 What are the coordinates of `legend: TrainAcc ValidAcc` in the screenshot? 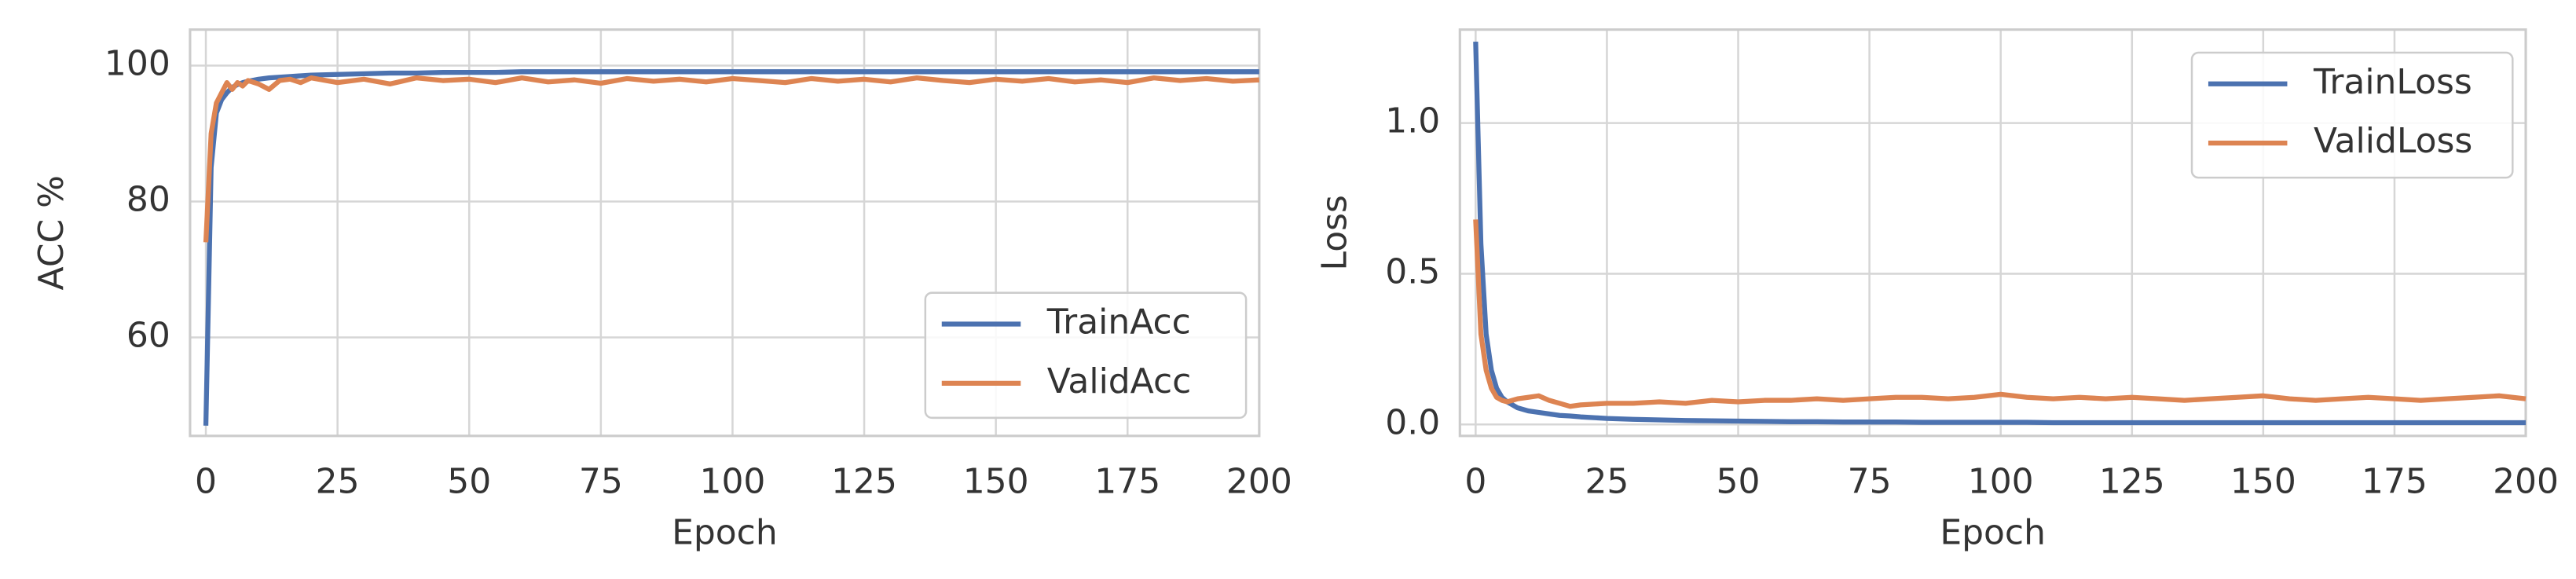 It's located at (1086, 355).